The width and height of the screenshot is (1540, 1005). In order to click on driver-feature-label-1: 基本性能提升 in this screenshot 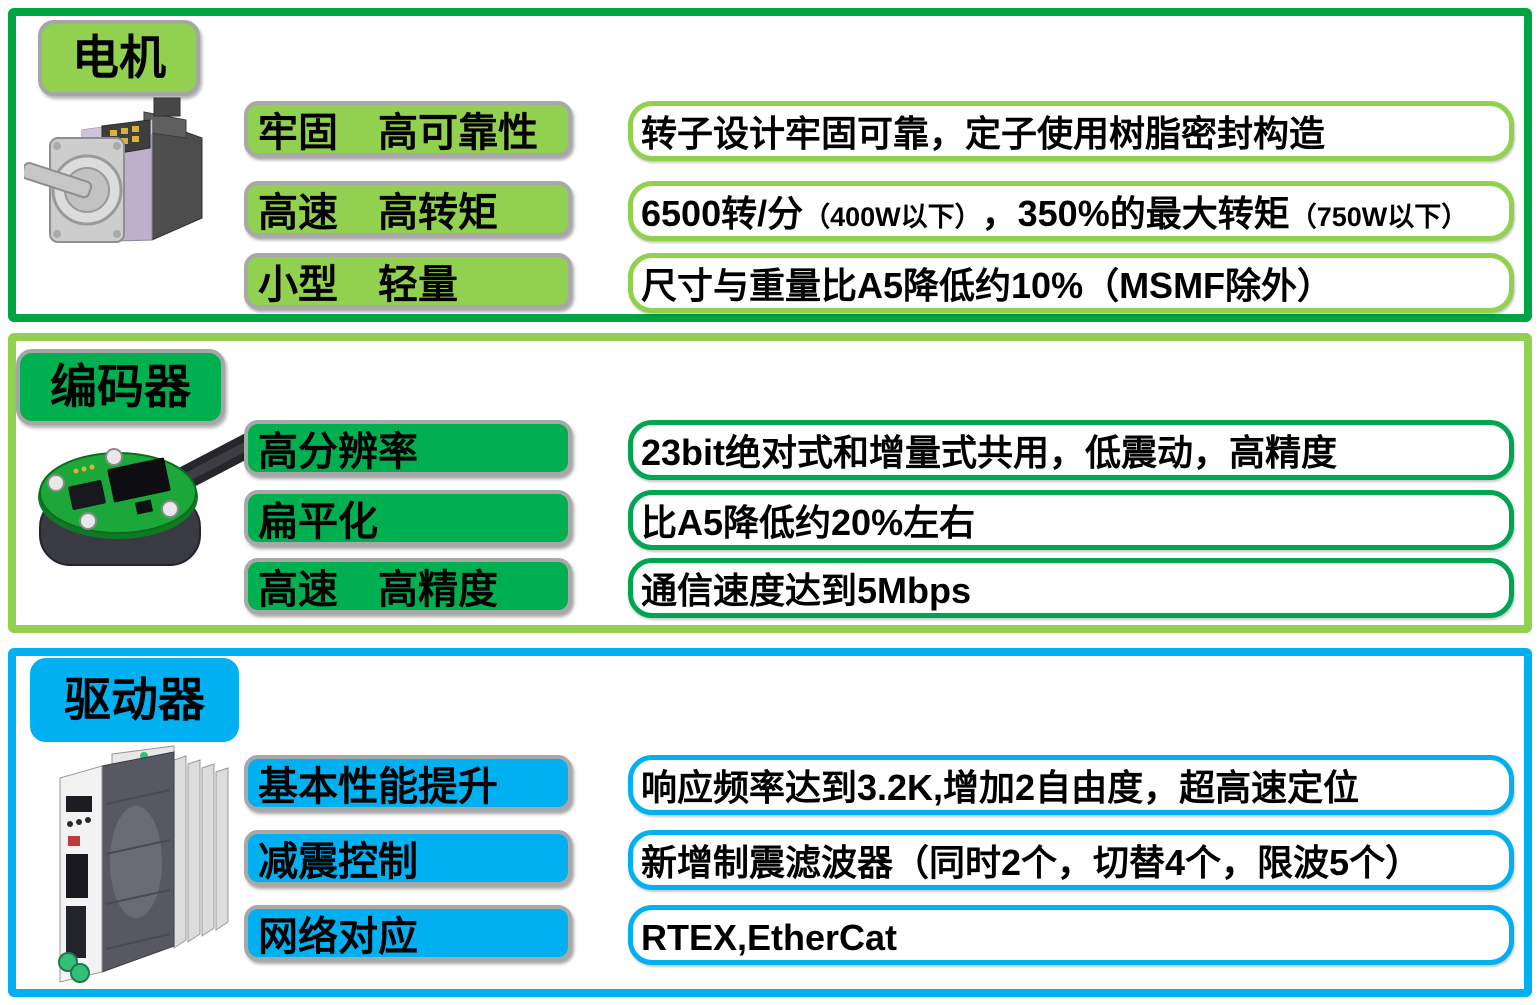, I will do `click(408, 783)`.